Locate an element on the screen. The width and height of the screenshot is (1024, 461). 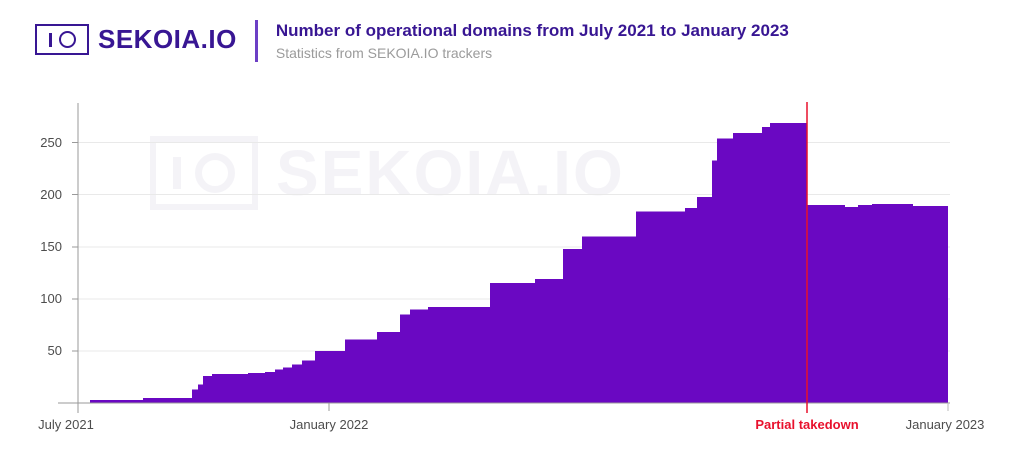
x-axis-label-july-2021: July 2021 is located at coordinates (66, 424).